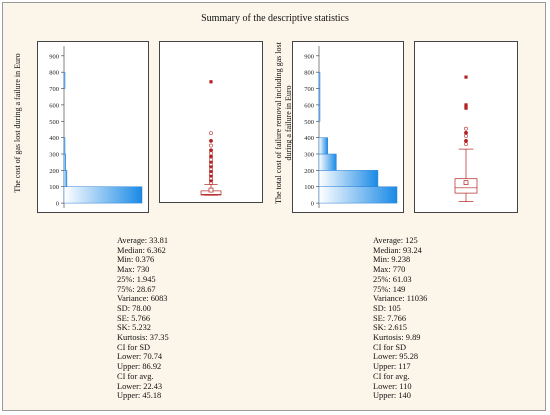 This screenshot has width=550, height=415. What do you see at coordinates (397, 250) in the screenshot?
I see `stat-line: Median: 93.24` at bounding box center [397, 250].